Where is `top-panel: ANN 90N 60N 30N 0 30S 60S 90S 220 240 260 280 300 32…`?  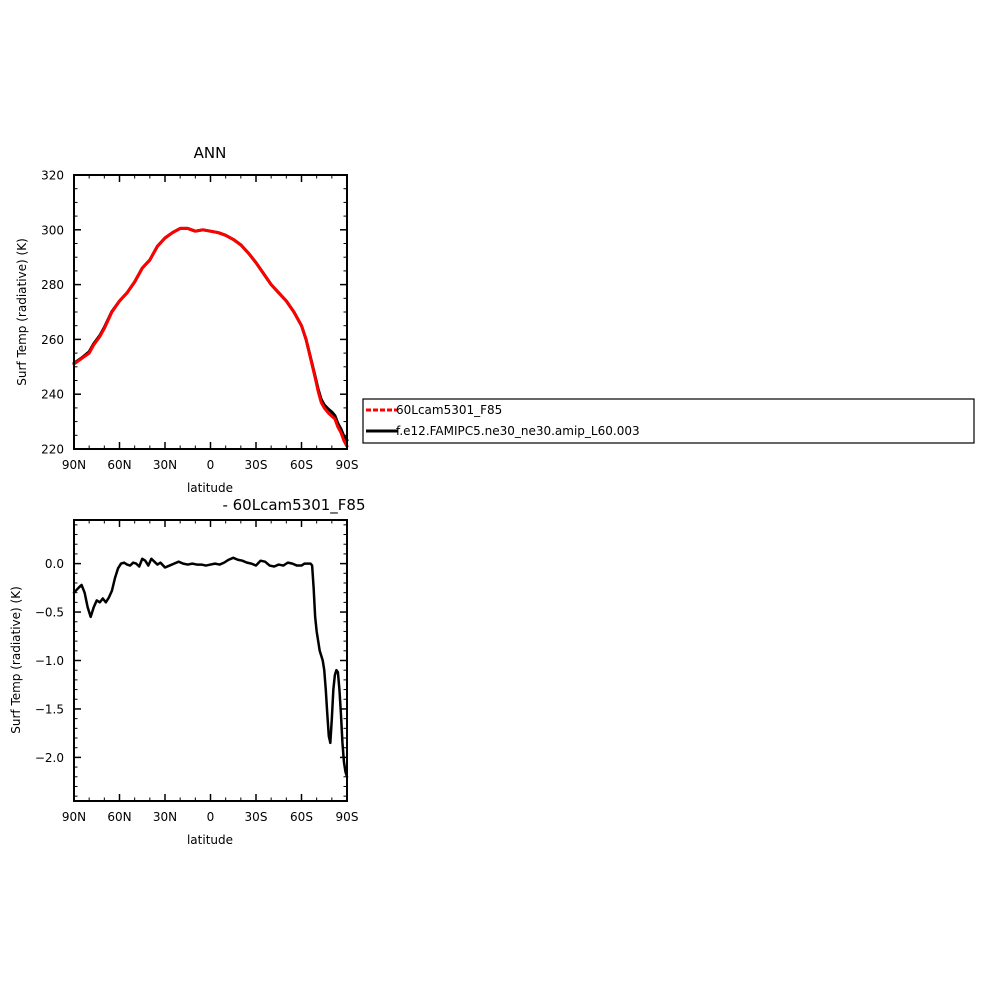 top-panel: ANN 90N 60N 30N 0 30S 60S 90S 220 240 260 280 300 32… is located at coordinates (186, 319).